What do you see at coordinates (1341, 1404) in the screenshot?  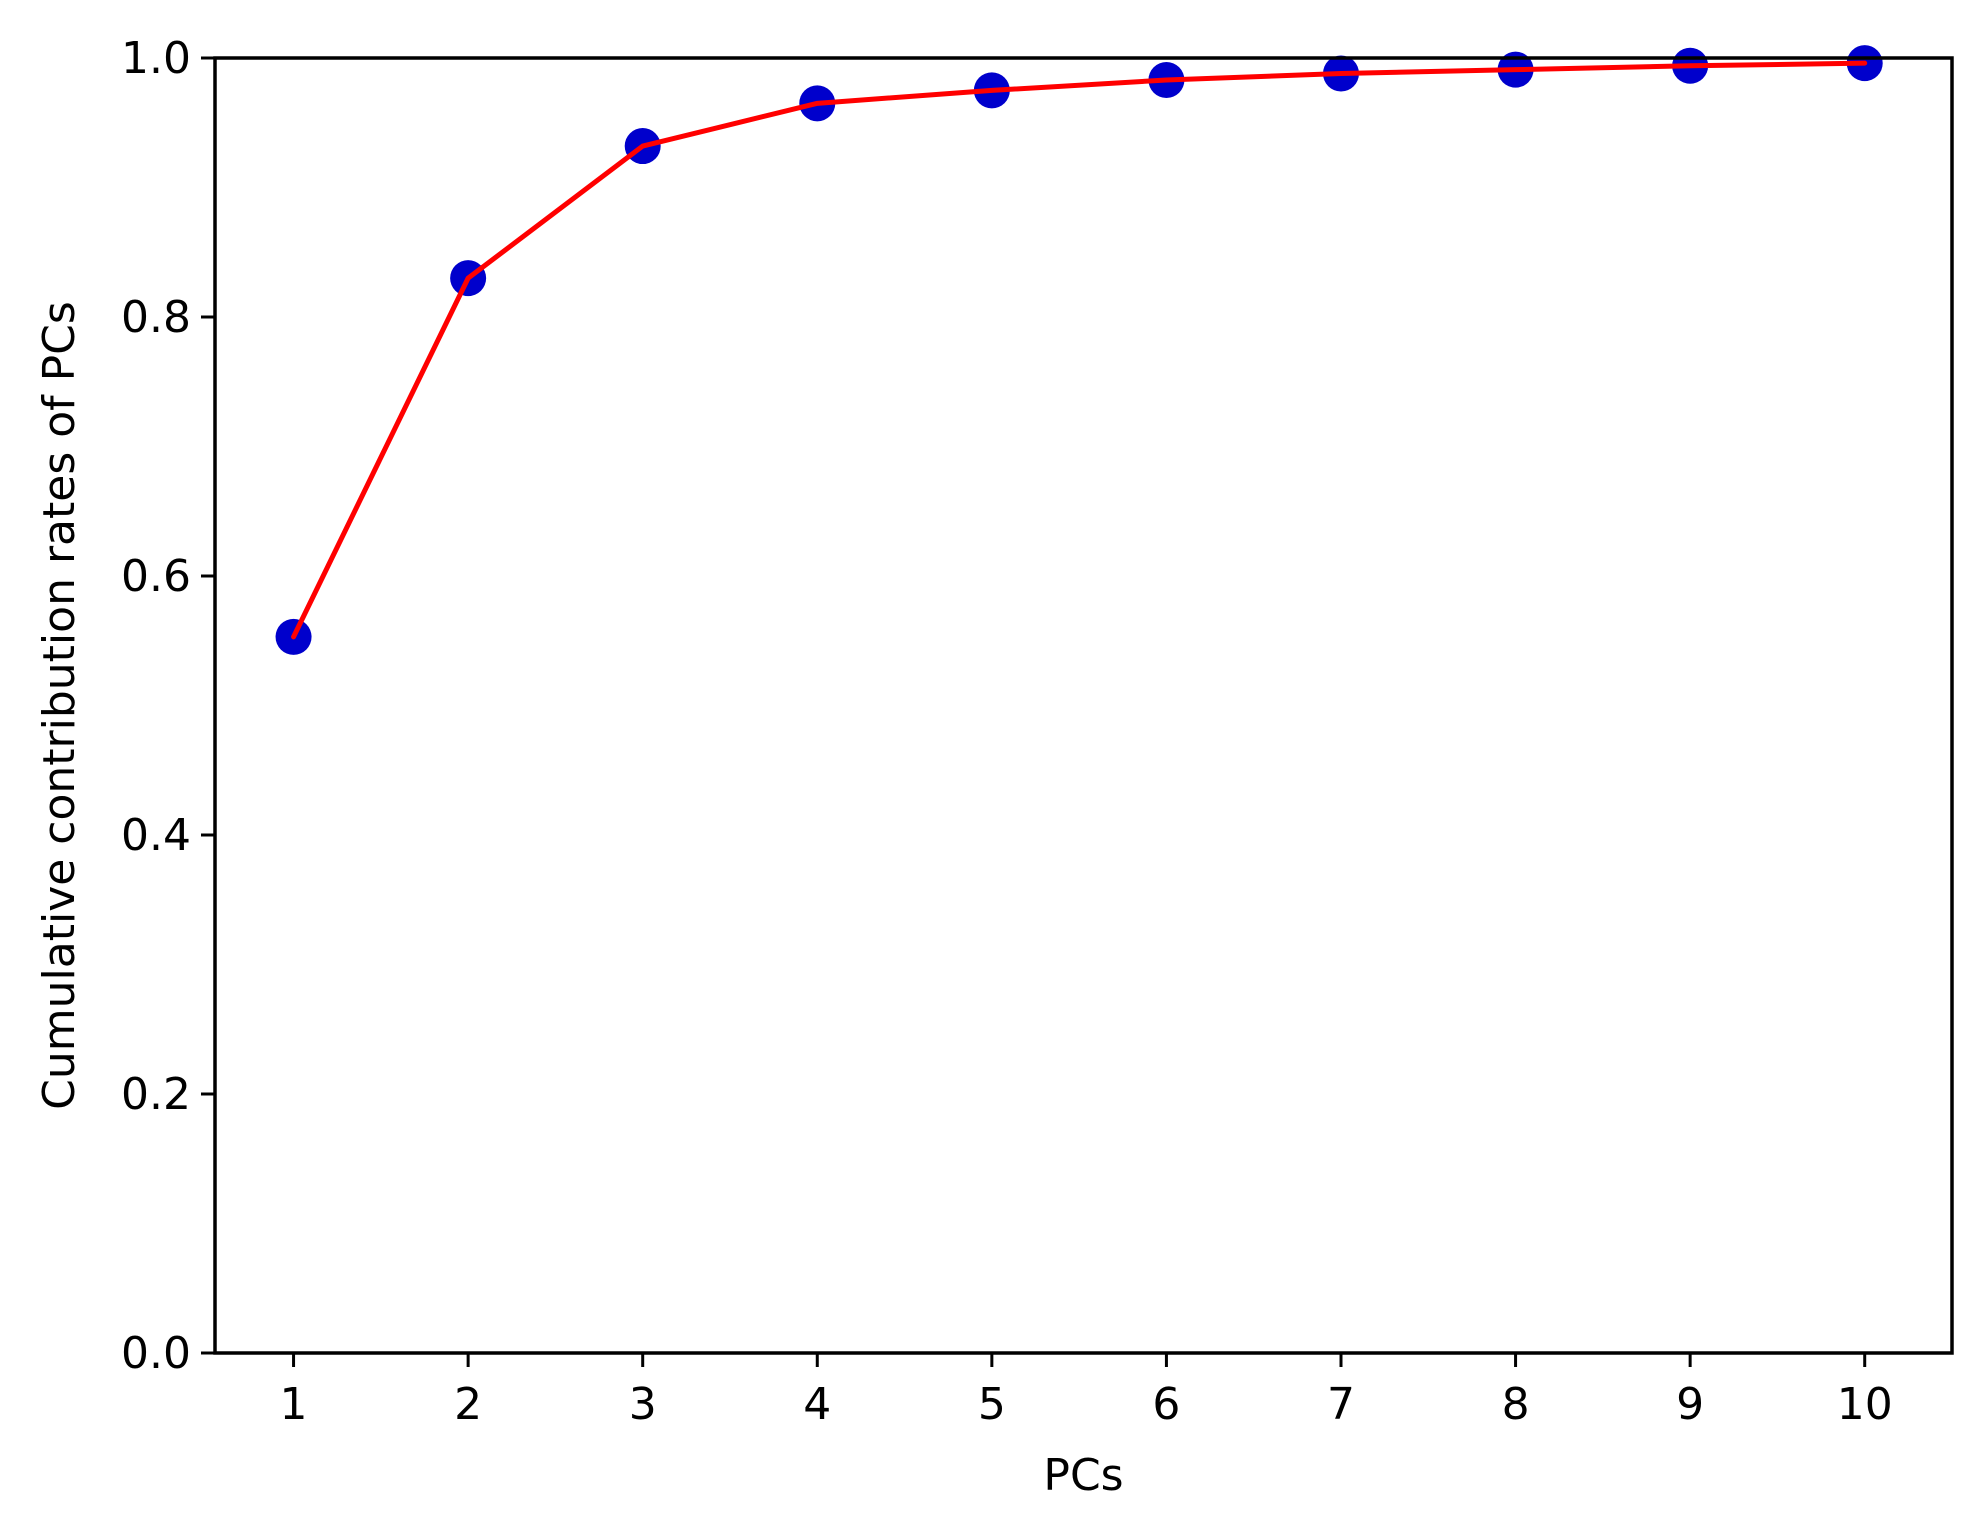 I see `x-tick-label: 7` at bounding box center [1341, 1404].